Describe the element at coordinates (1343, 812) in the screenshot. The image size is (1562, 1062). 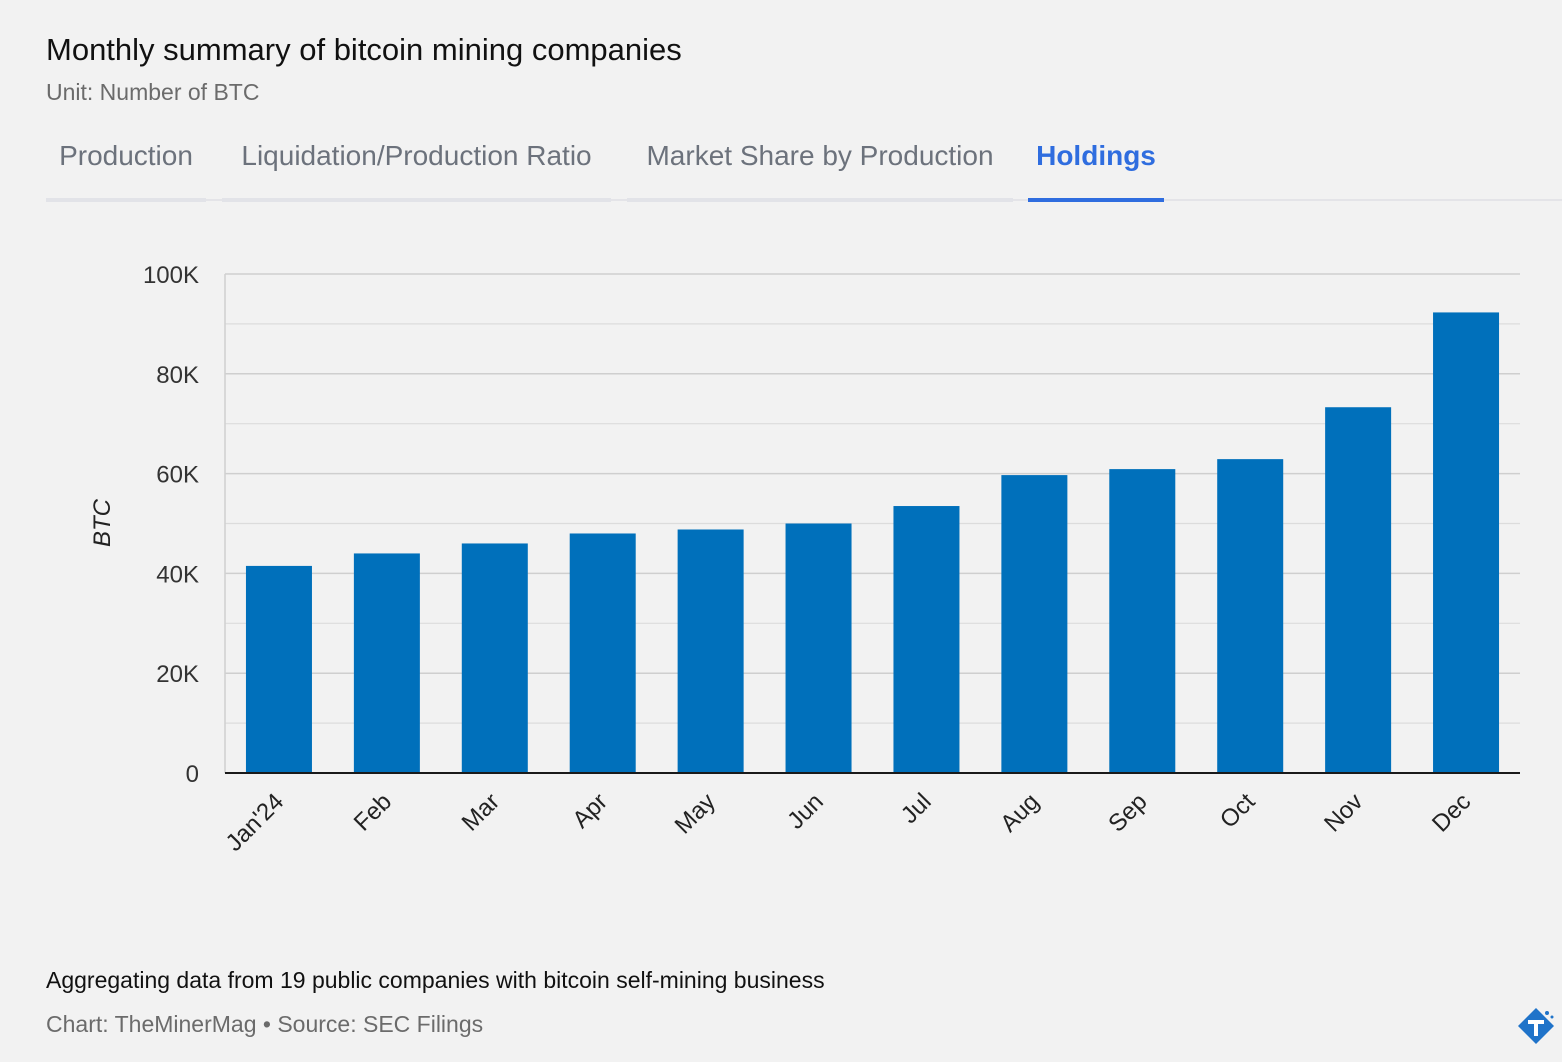
I see `x-tick-label: Nov` at that location.